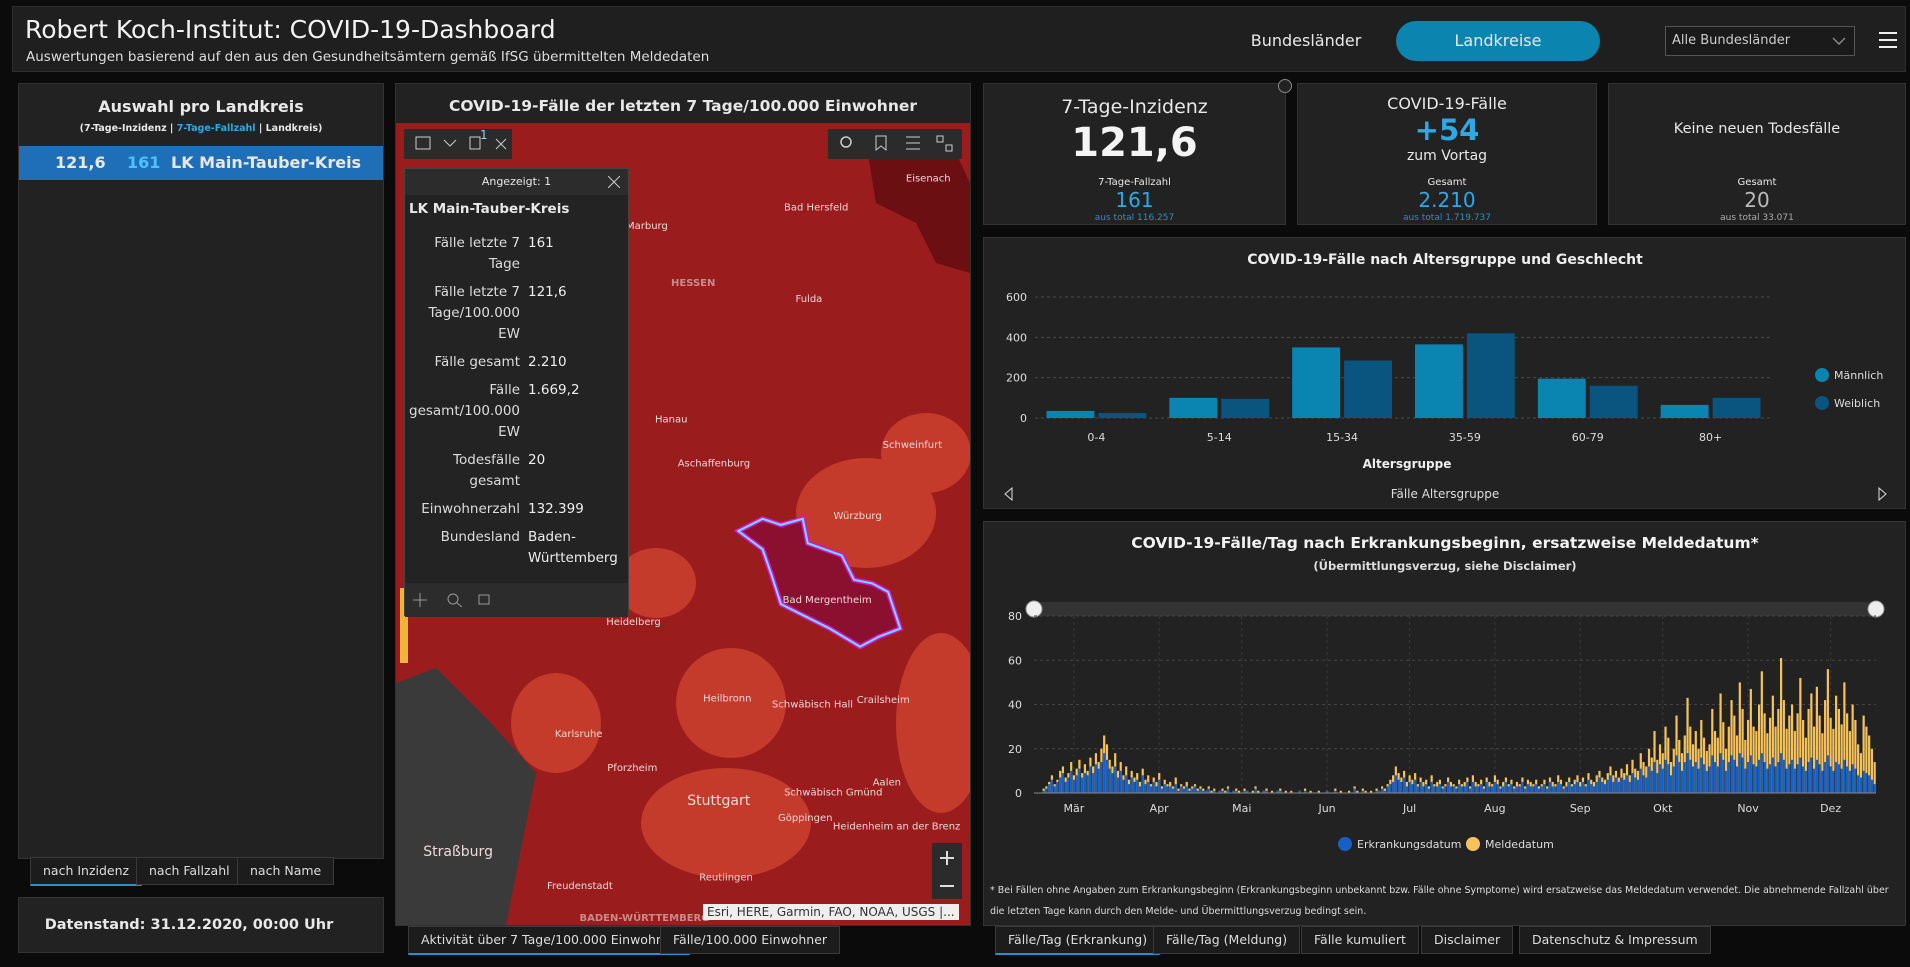 This screenshot has width=1910, height=967. Describe the element at coordinates (1285, 86) in the screenshot. I see `expand-icon` at that location.